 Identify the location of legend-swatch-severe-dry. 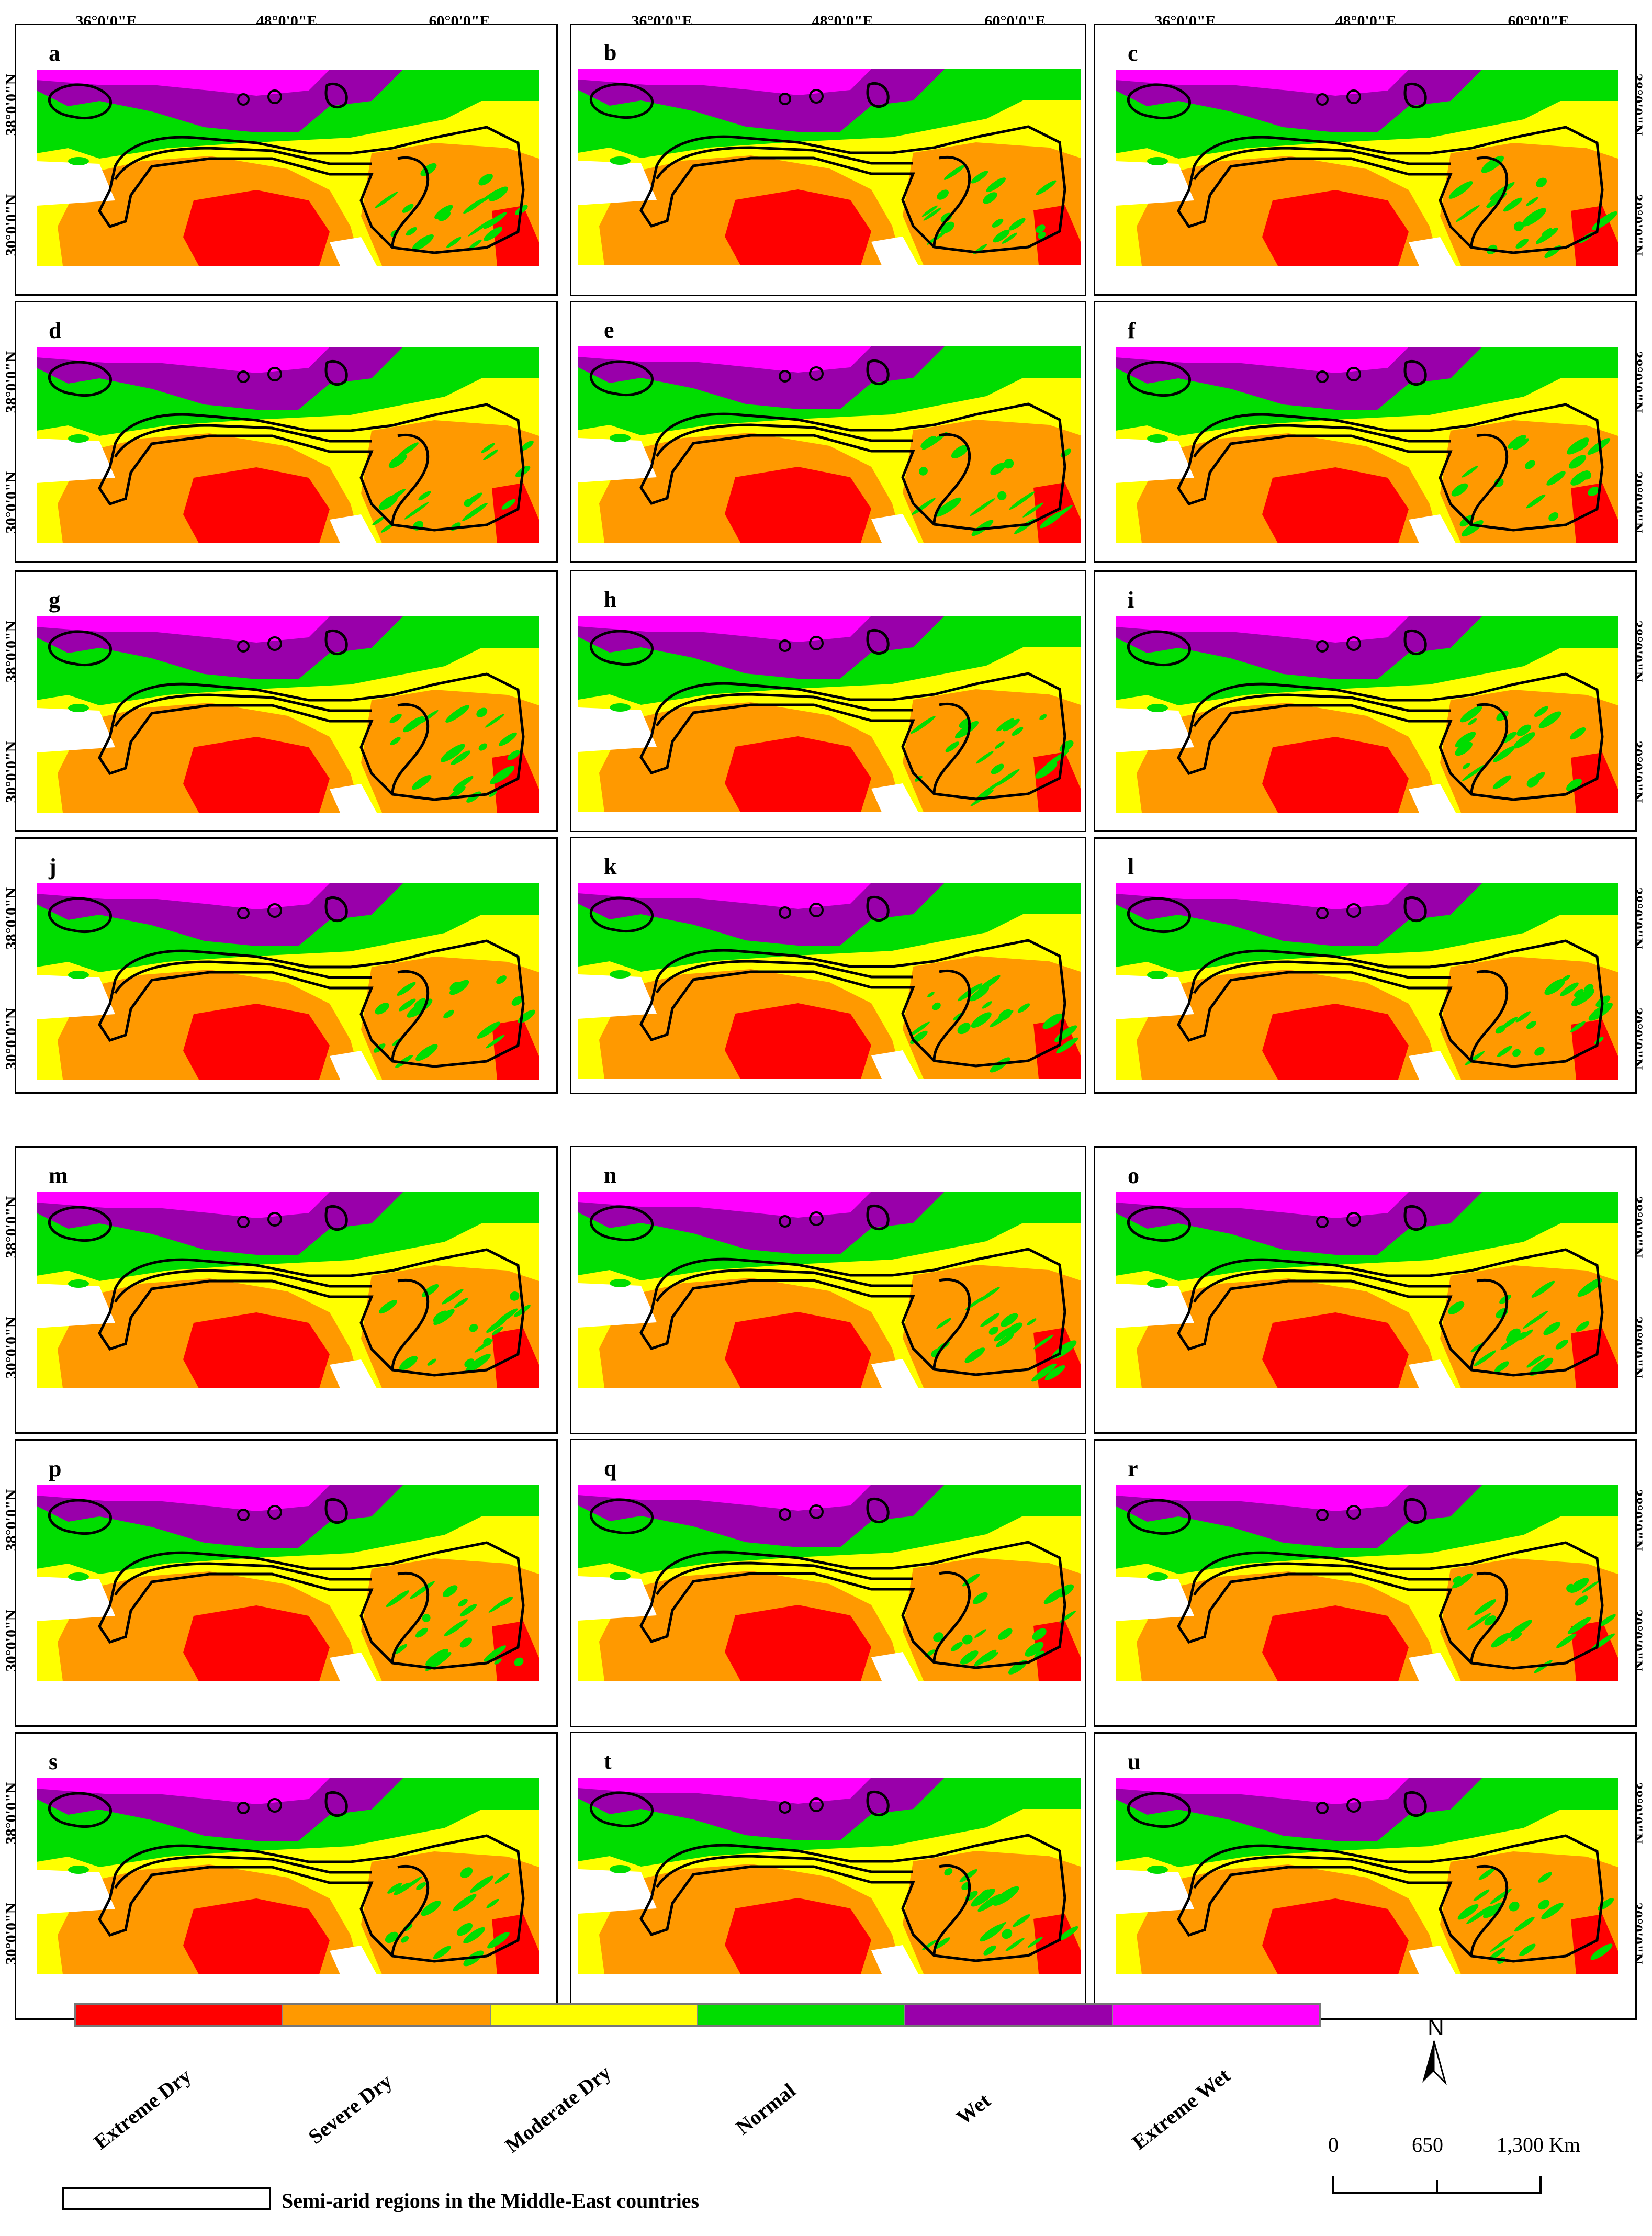
(387, 2015).